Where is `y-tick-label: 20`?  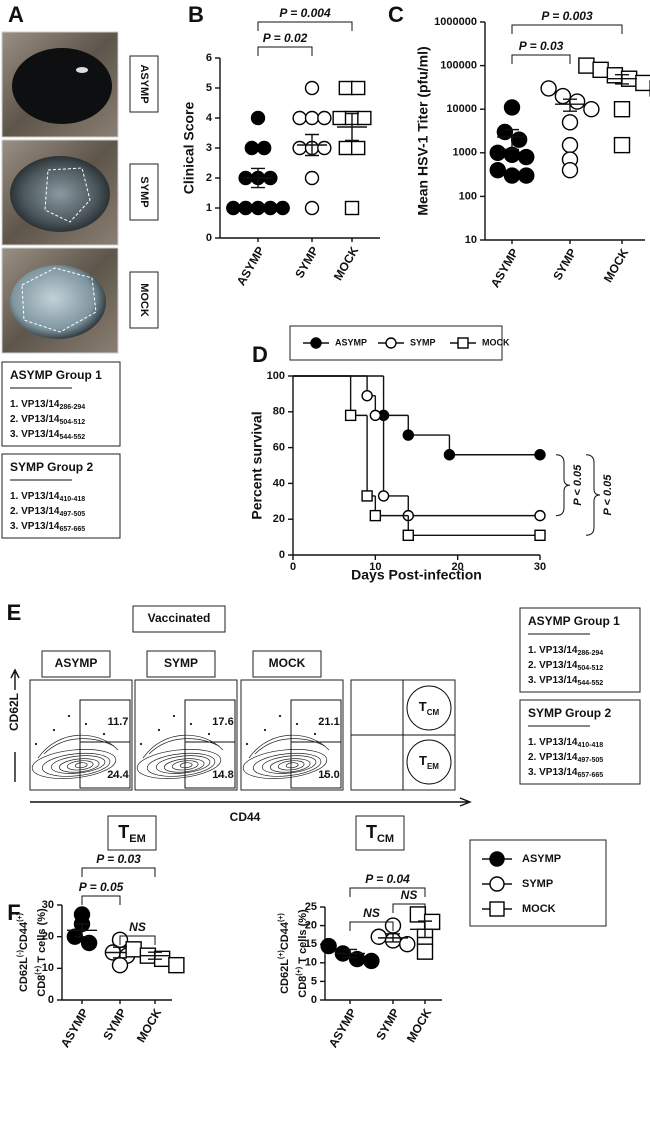
y-tick-label: 20 is located at coordinates (48, 937).